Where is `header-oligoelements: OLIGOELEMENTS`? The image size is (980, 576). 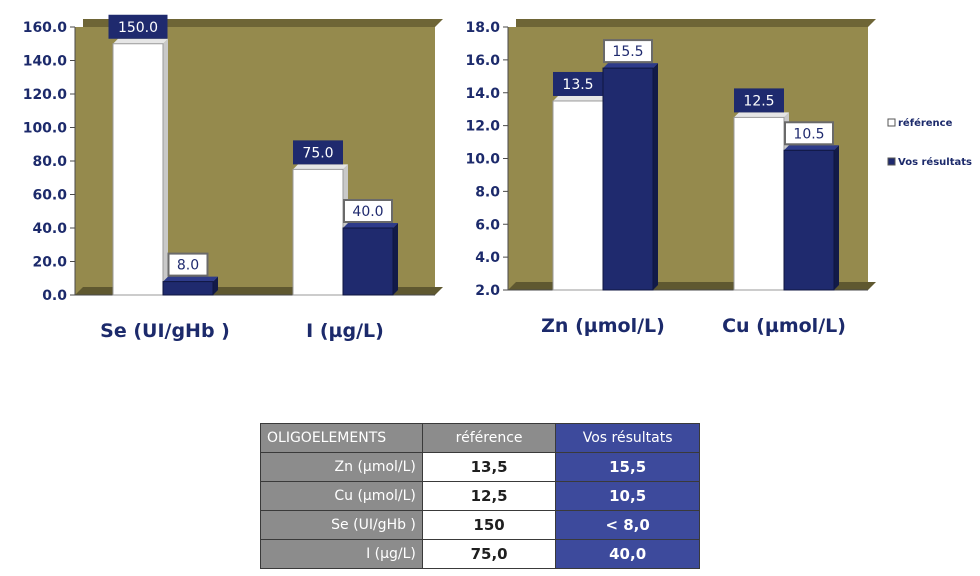 header-oligoelements: OLIGOELEMENTS is located at coordinates (341, 438).